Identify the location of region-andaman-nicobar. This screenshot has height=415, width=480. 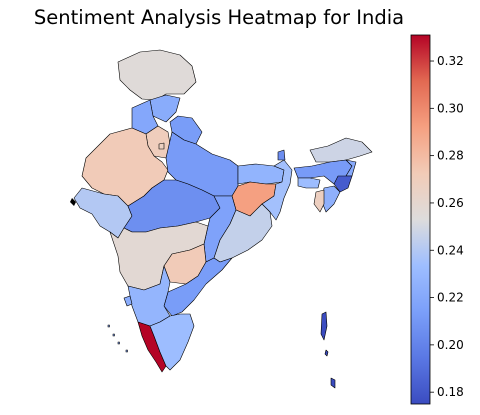
(328, 350).